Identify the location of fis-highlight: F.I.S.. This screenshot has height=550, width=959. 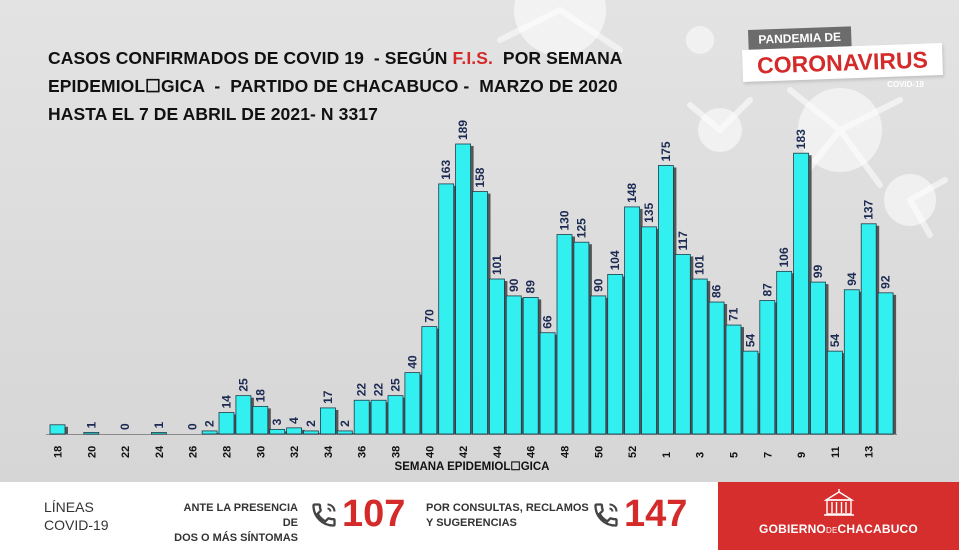
(472, 58).